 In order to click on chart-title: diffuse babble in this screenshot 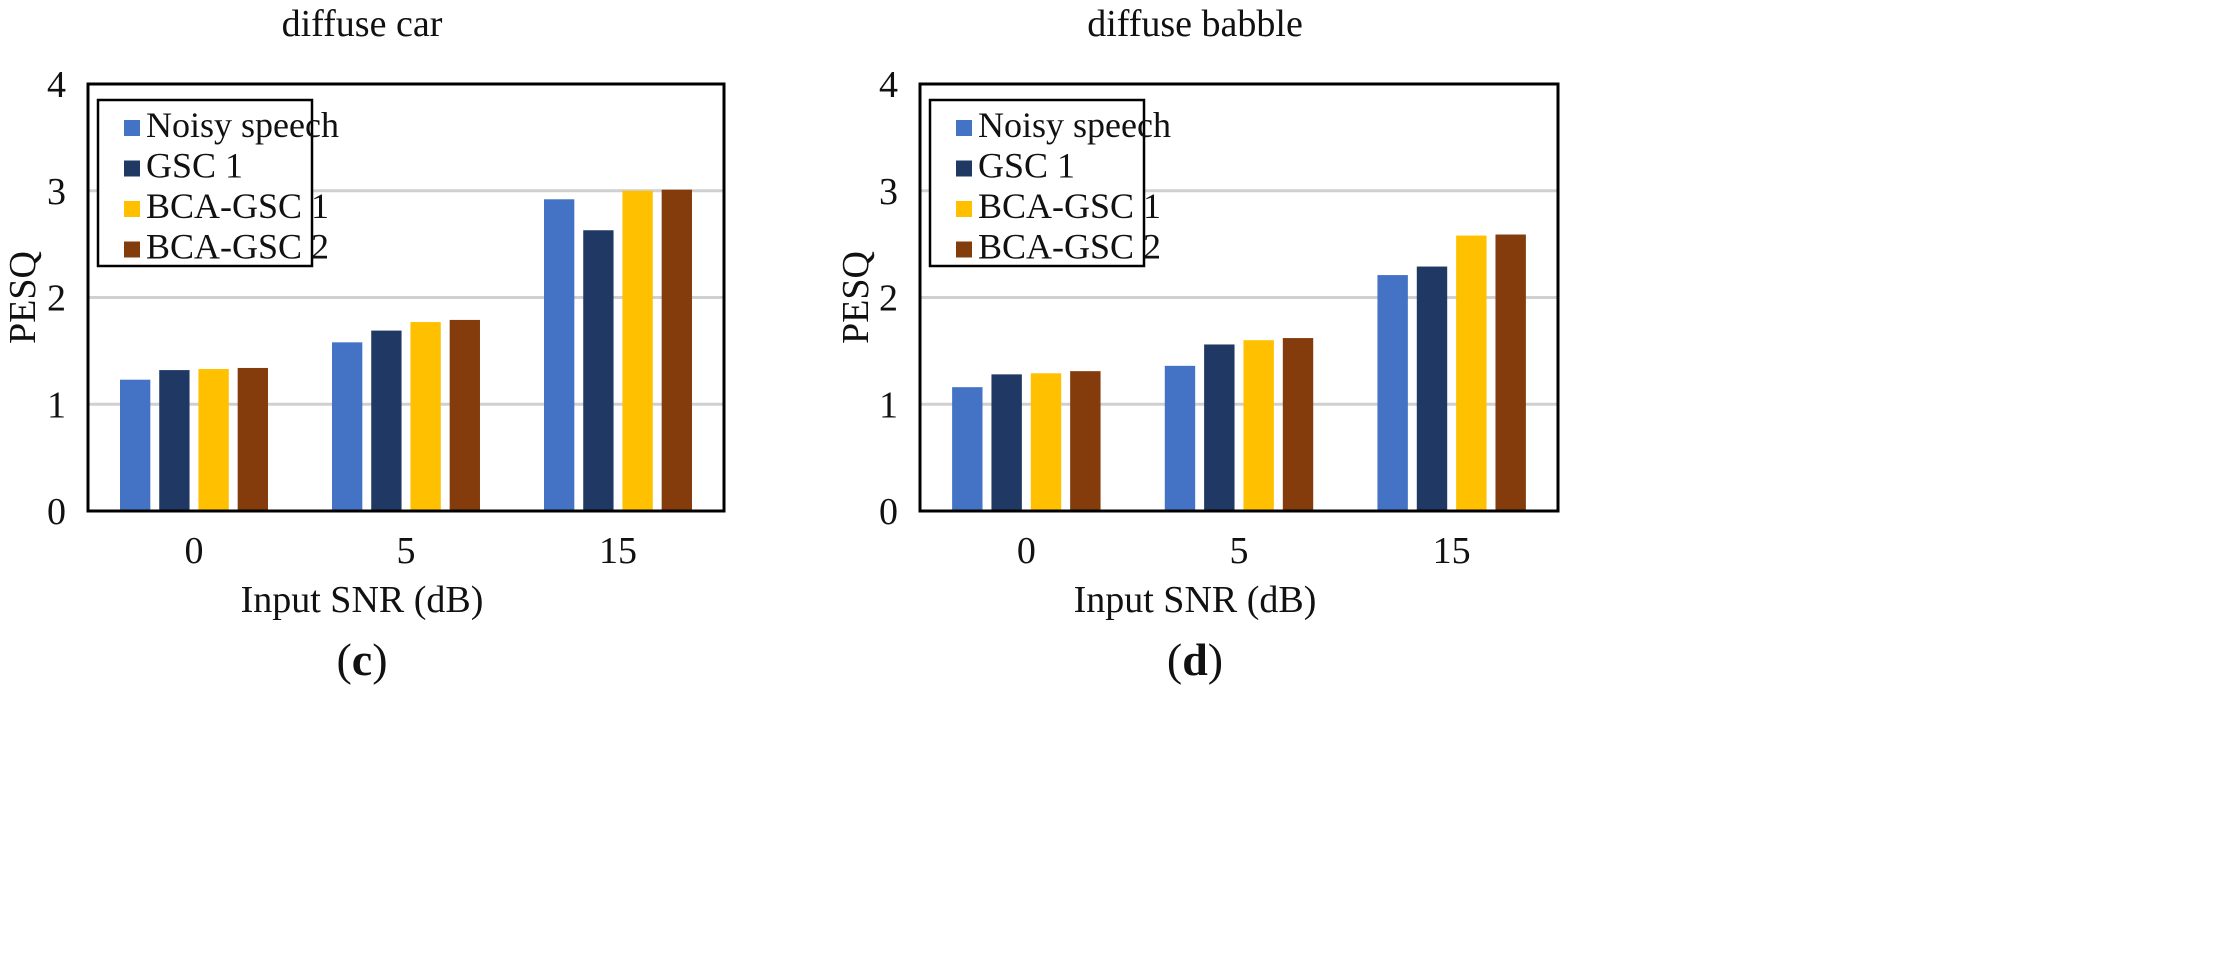, I will do `click(1195, 24)`.